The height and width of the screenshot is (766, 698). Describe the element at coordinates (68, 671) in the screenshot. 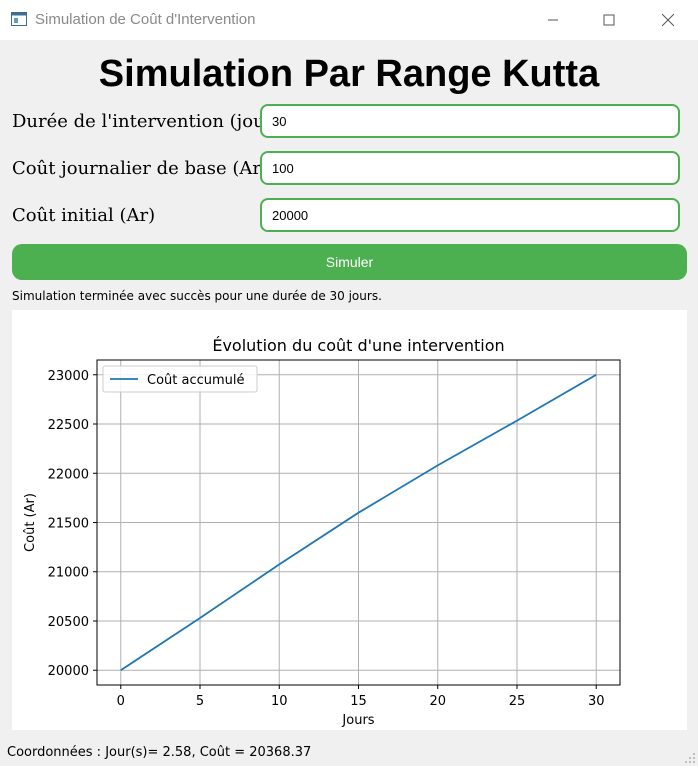

I see `y-tick-label: 20000` at that location.